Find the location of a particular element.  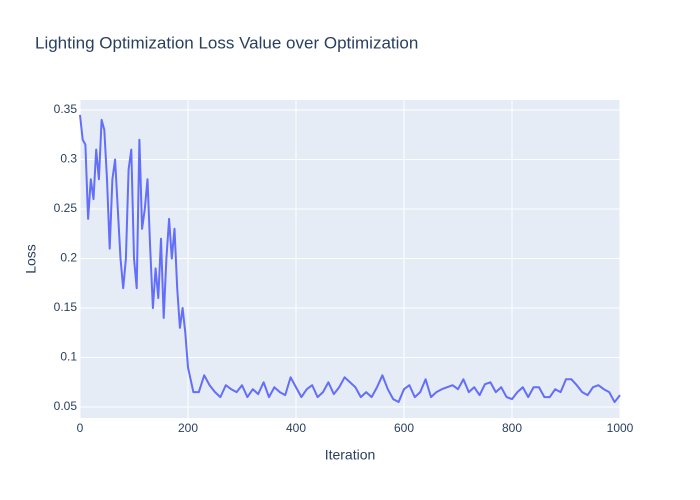

y-tick-label: 0.35 is located at coordinates (66, 109).